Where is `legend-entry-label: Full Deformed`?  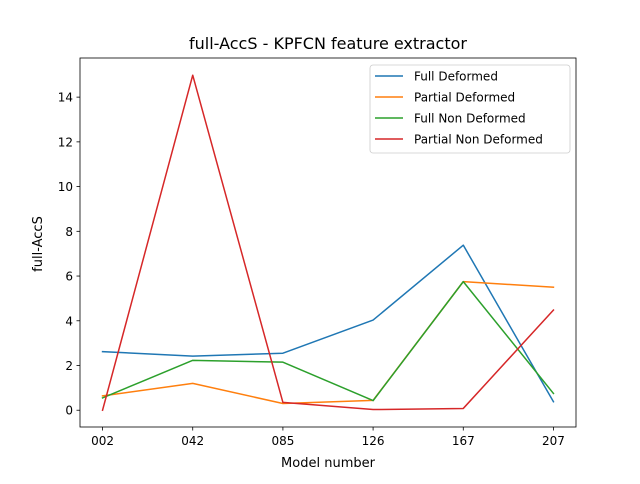
legend-entry-label: Full Deformed is located at coordinates (456, 77).